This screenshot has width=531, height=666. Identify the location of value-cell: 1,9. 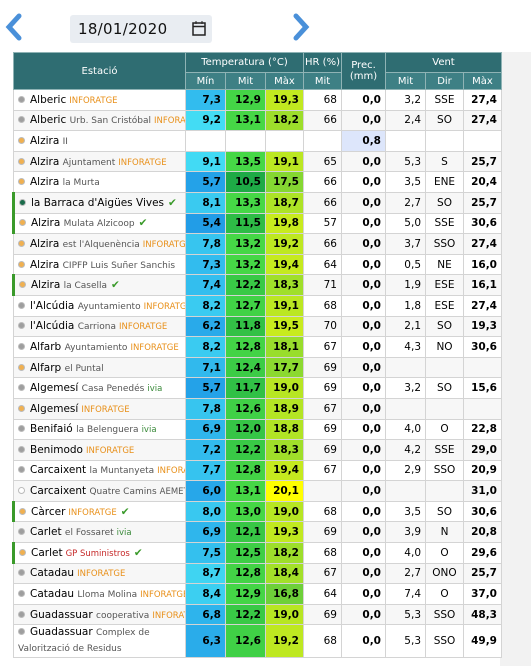
(405, 285).